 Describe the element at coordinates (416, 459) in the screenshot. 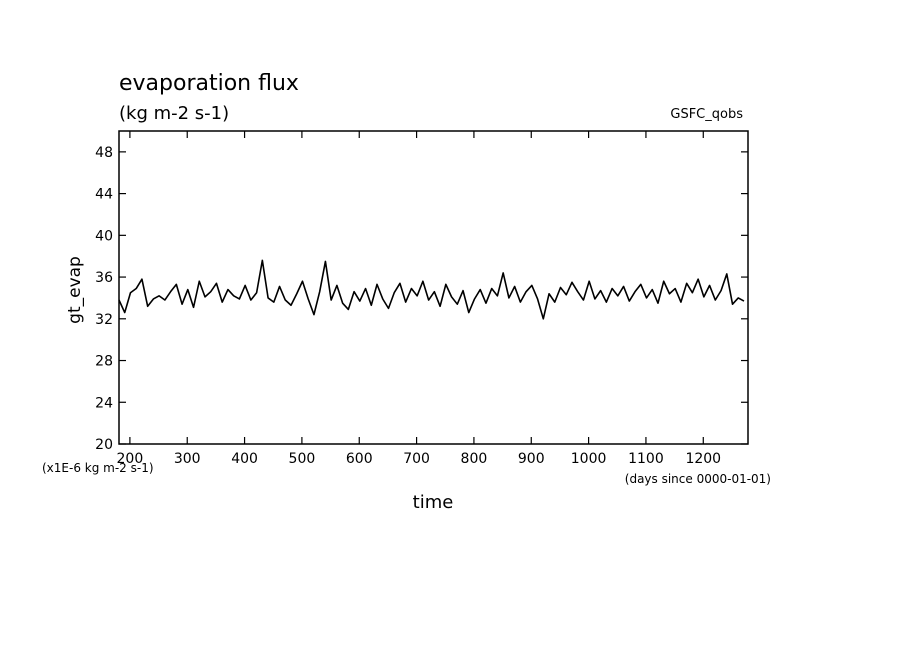

I see `x-tick-label: 700` at that location.